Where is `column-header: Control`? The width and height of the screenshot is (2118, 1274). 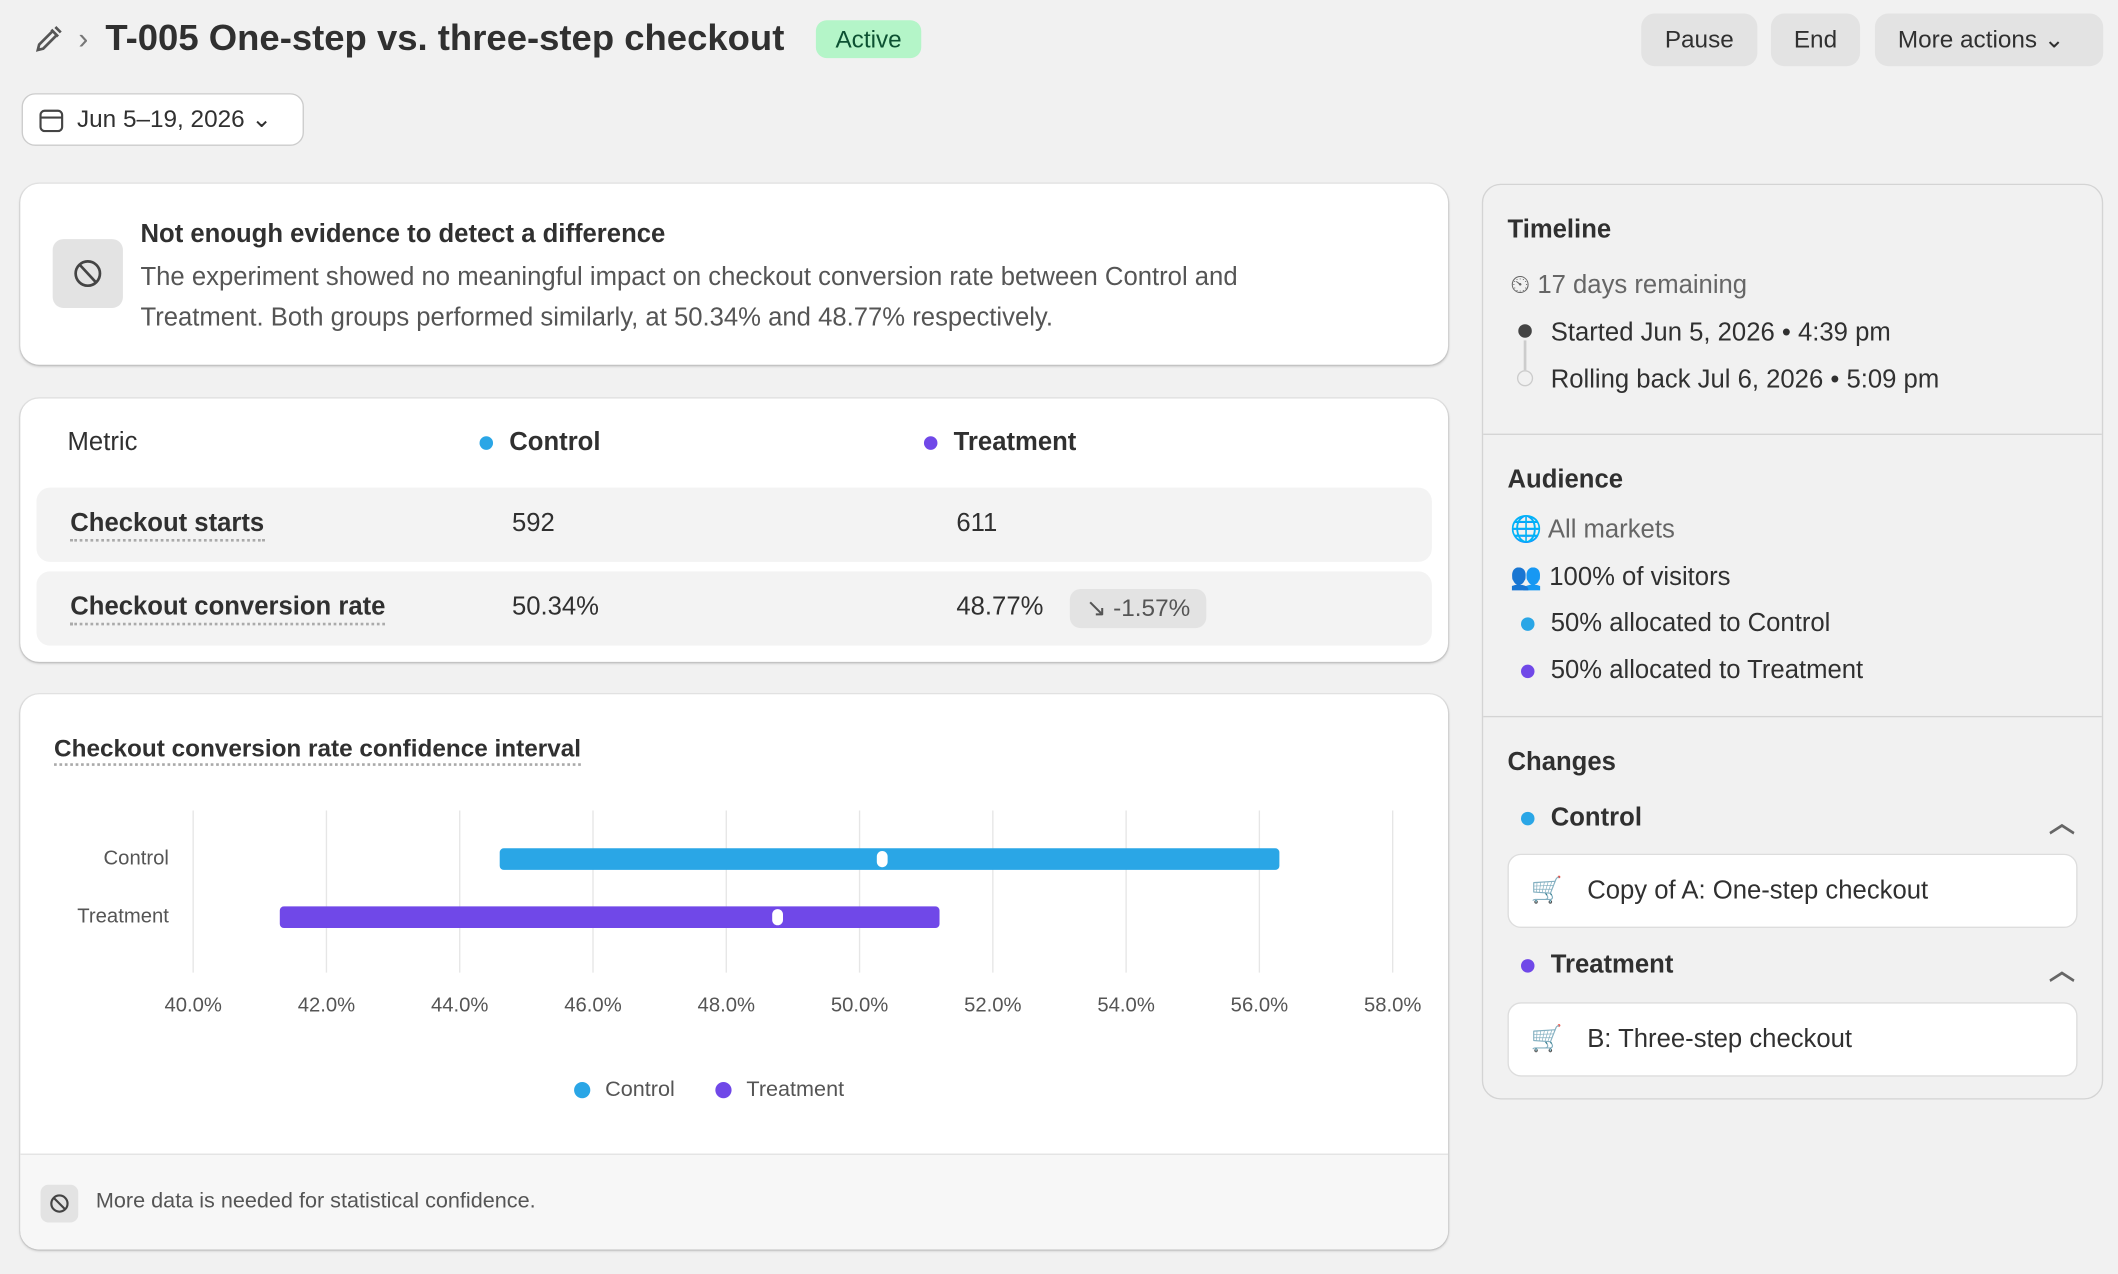 column-header: Control is located at coordinates (540, 443).